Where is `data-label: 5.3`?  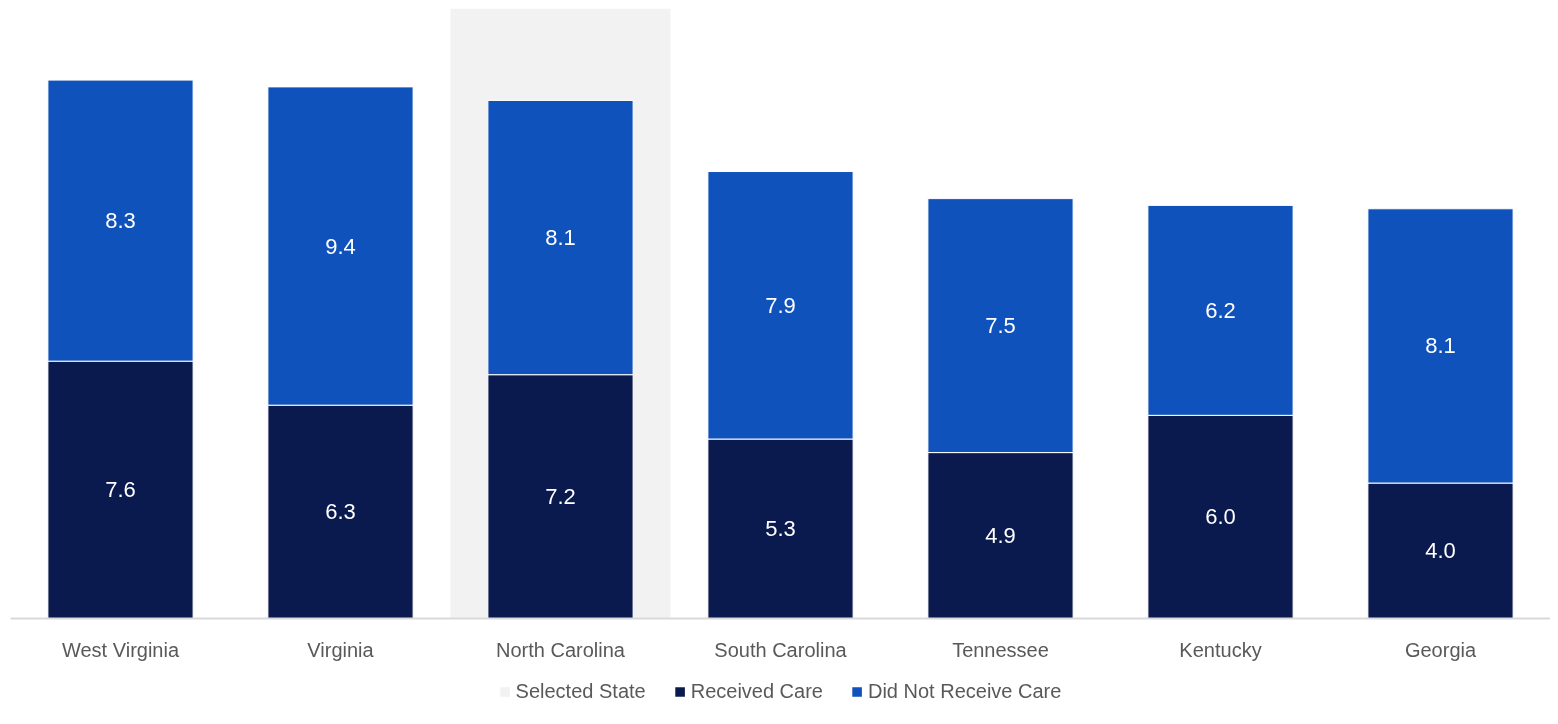 data-label: 5.3 is located at coordinates (780, 529).